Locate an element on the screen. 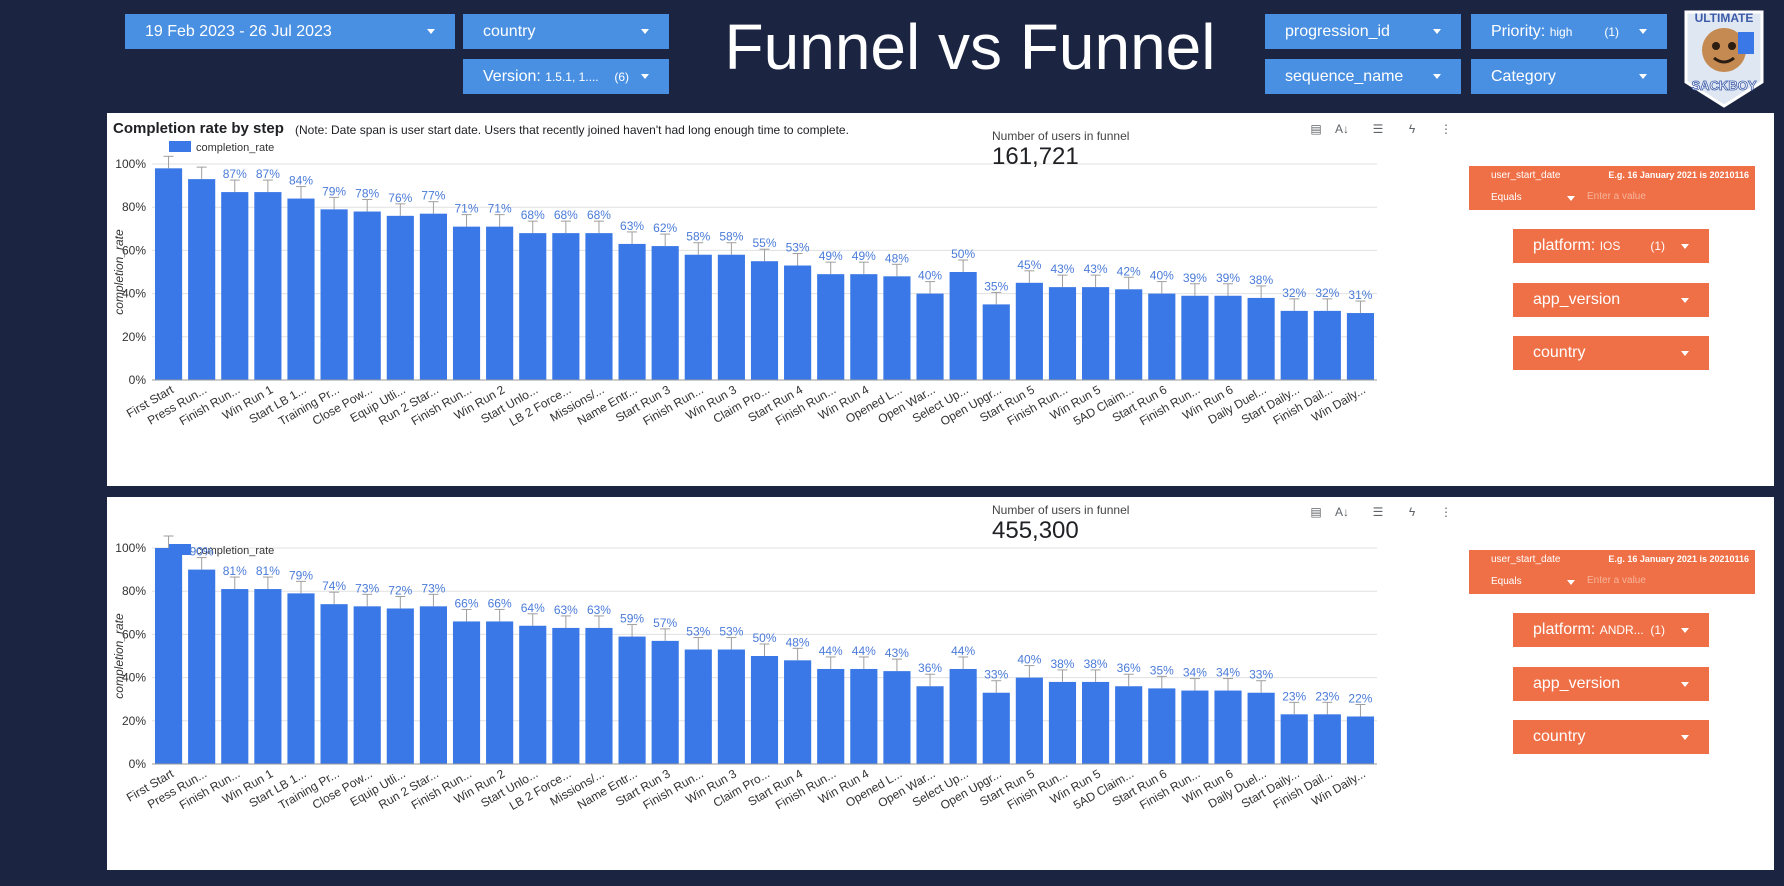 This screenshot has height=886, width=1784. priority-filter: Priority: high (1) is located at coordinates (1569, 31).